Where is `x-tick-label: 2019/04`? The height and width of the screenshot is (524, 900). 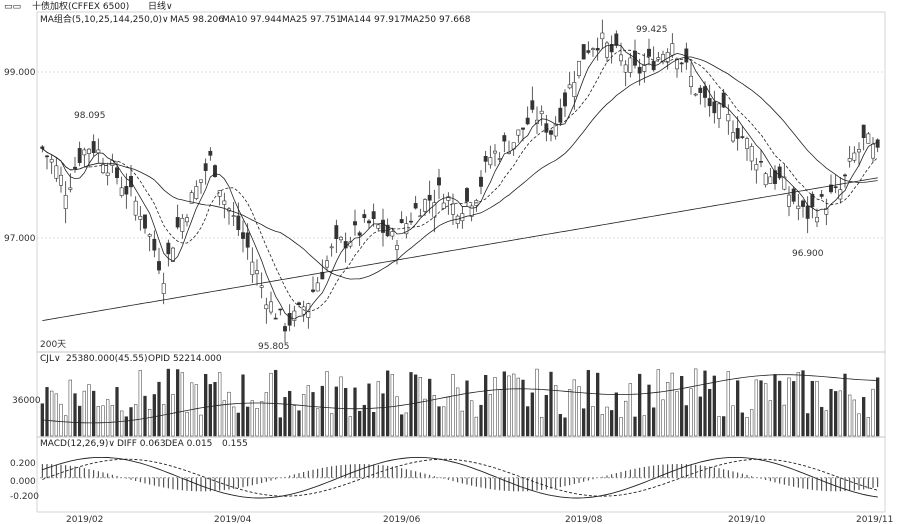 x-tick-label: 2019/04 is located at coordinates (233, 519).